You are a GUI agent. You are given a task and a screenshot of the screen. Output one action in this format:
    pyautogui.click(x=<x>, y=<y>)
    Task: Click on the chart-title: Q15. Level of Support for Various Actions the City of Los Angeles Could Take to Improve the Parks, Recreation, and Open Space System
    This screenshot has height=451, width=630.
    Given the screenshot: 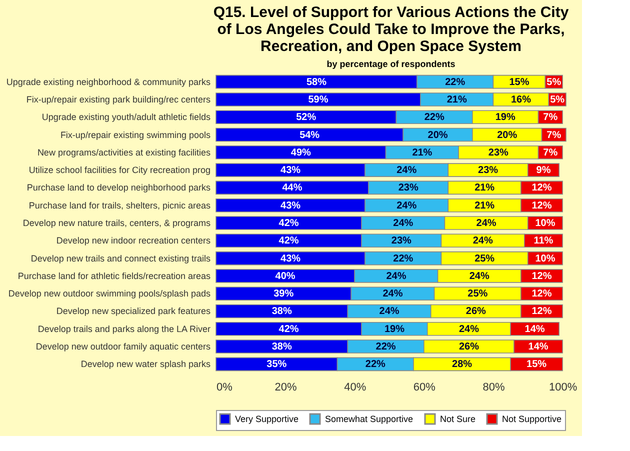 What is the action you would take?
    pyautogui.click(x=391, y=29)
    